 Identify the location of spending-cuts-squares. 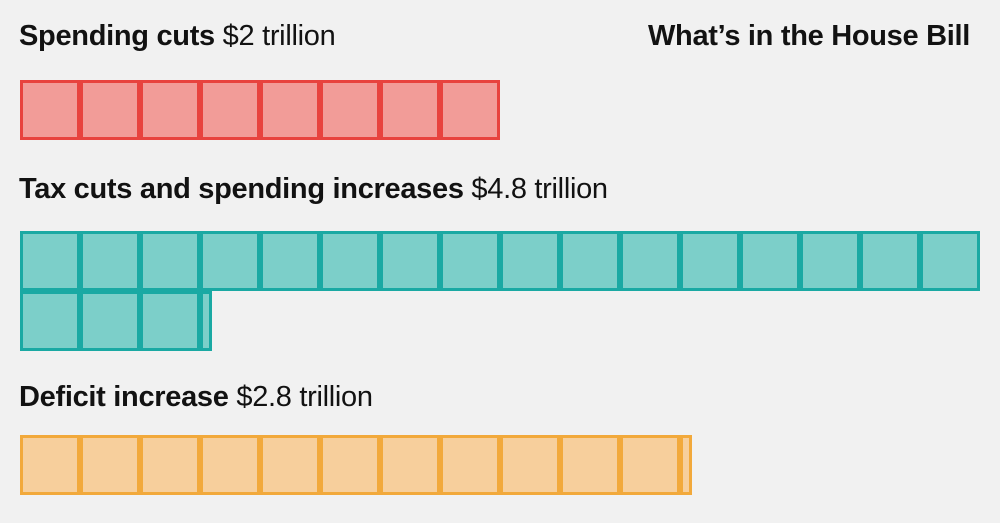
(260, 110).